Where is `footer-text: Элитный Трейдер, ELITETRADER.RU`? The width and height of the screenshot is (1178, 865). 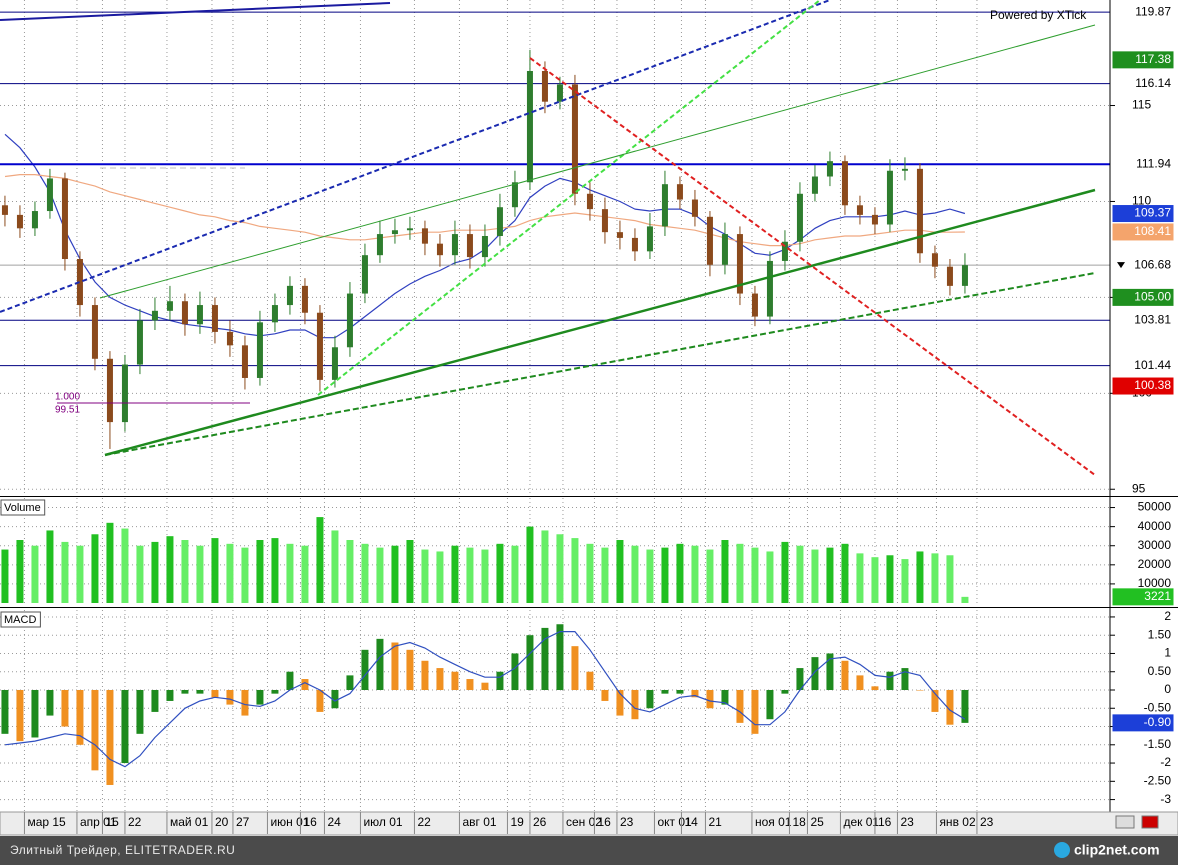
footer-text: Элитный Трейдер, ELITETRADER.RU is located at coordinates (122, 850).